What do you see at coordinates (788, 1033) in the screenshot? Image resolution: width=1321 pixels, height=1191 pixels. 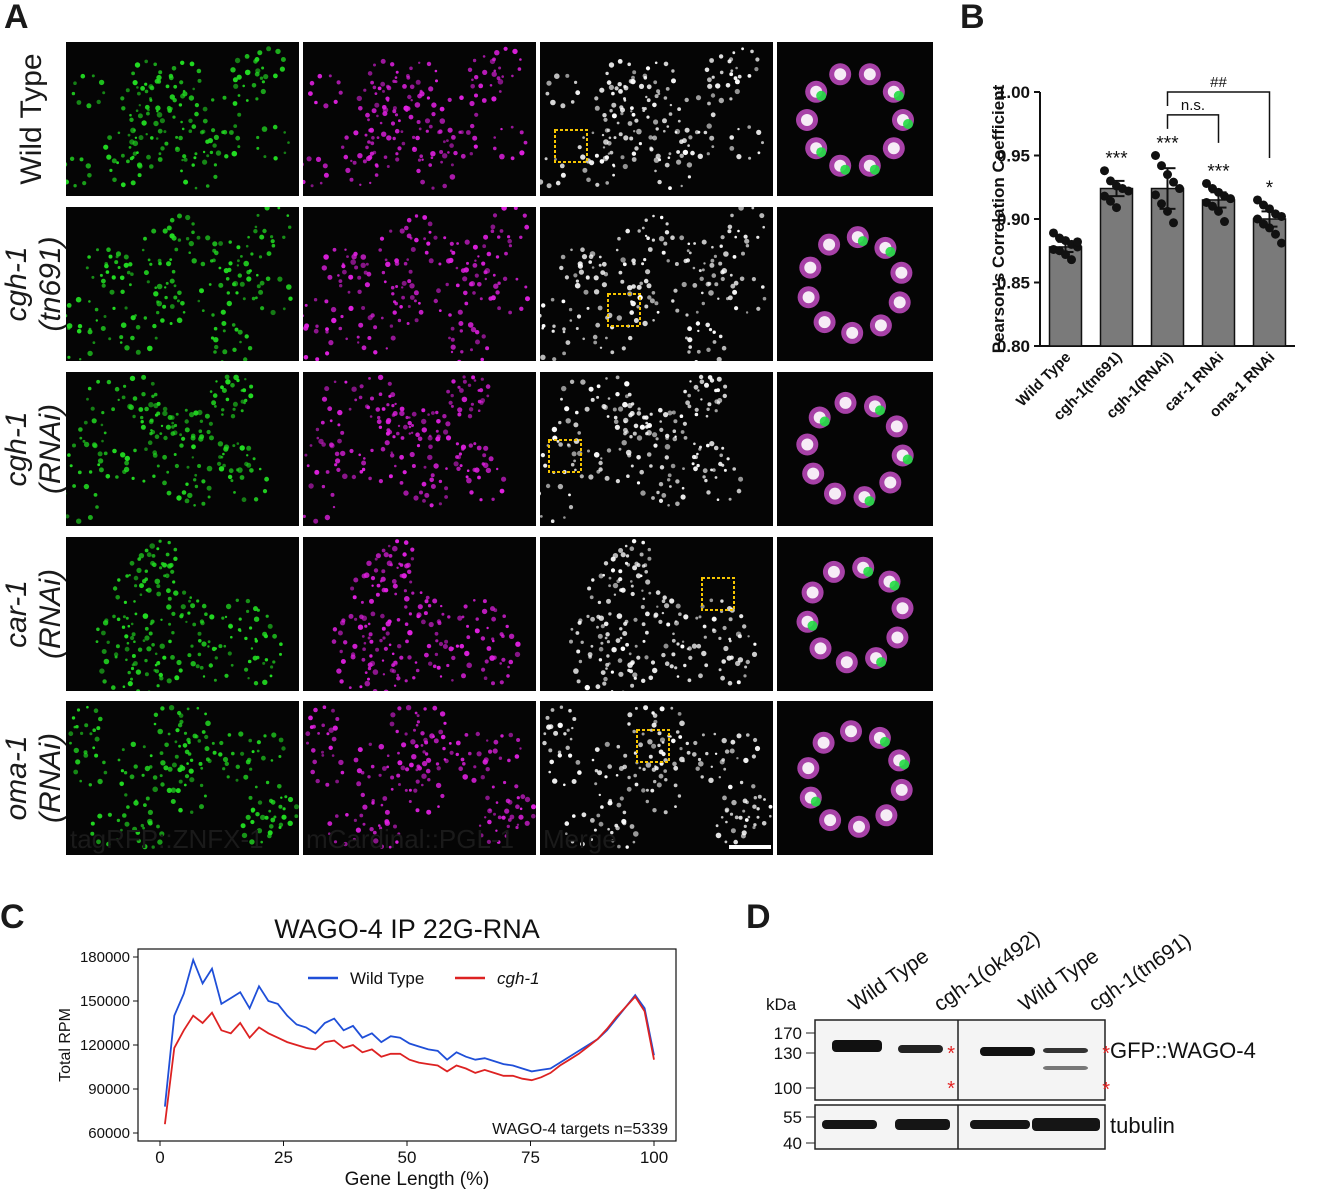 I see `marker-label: 170` at bounding box center [788, 1033].